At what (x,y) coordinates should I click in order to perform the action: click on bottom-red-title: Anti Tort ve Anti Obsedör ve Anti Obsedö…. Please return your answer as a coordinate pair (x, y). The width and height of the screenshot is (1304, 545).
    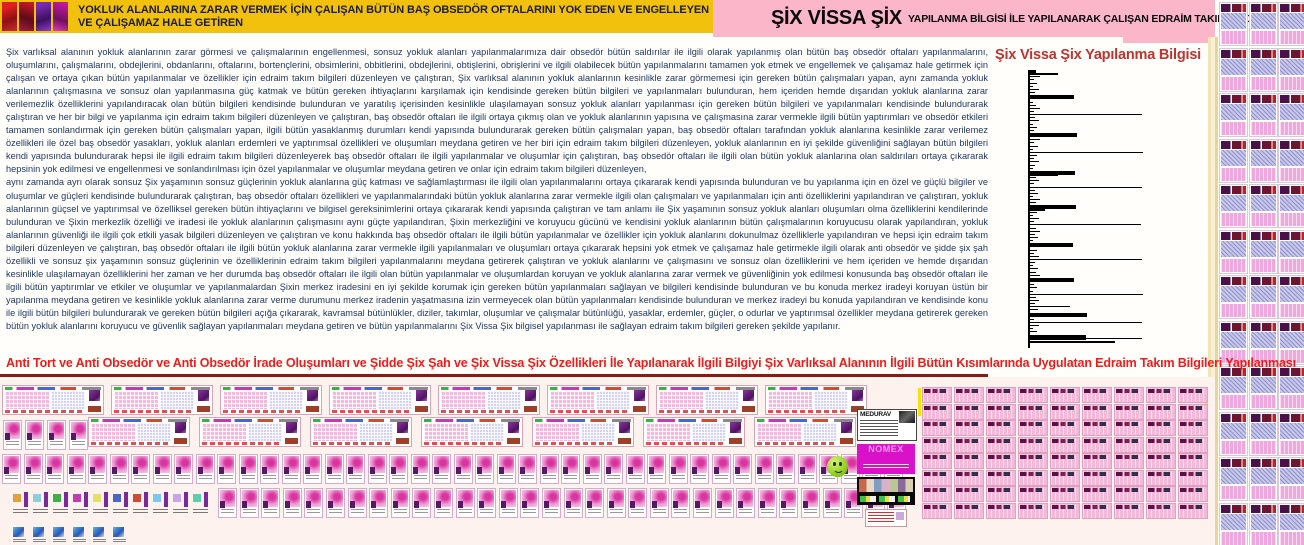
    Looking at the image, I should click on (651, 363).